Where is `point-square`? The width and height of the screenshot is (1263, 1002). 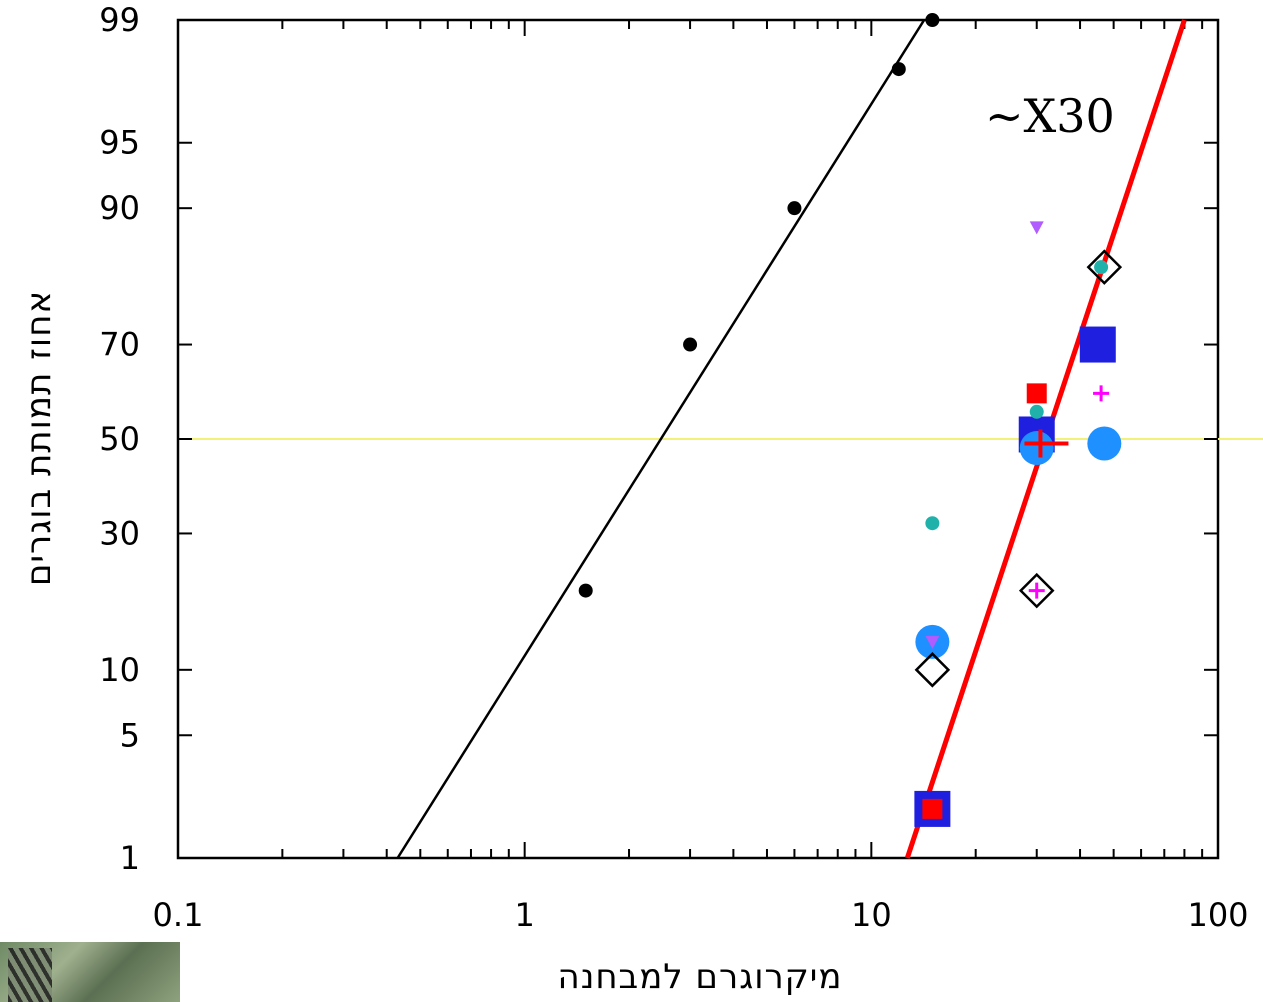
point-square is located at coordinates (1097, 344).